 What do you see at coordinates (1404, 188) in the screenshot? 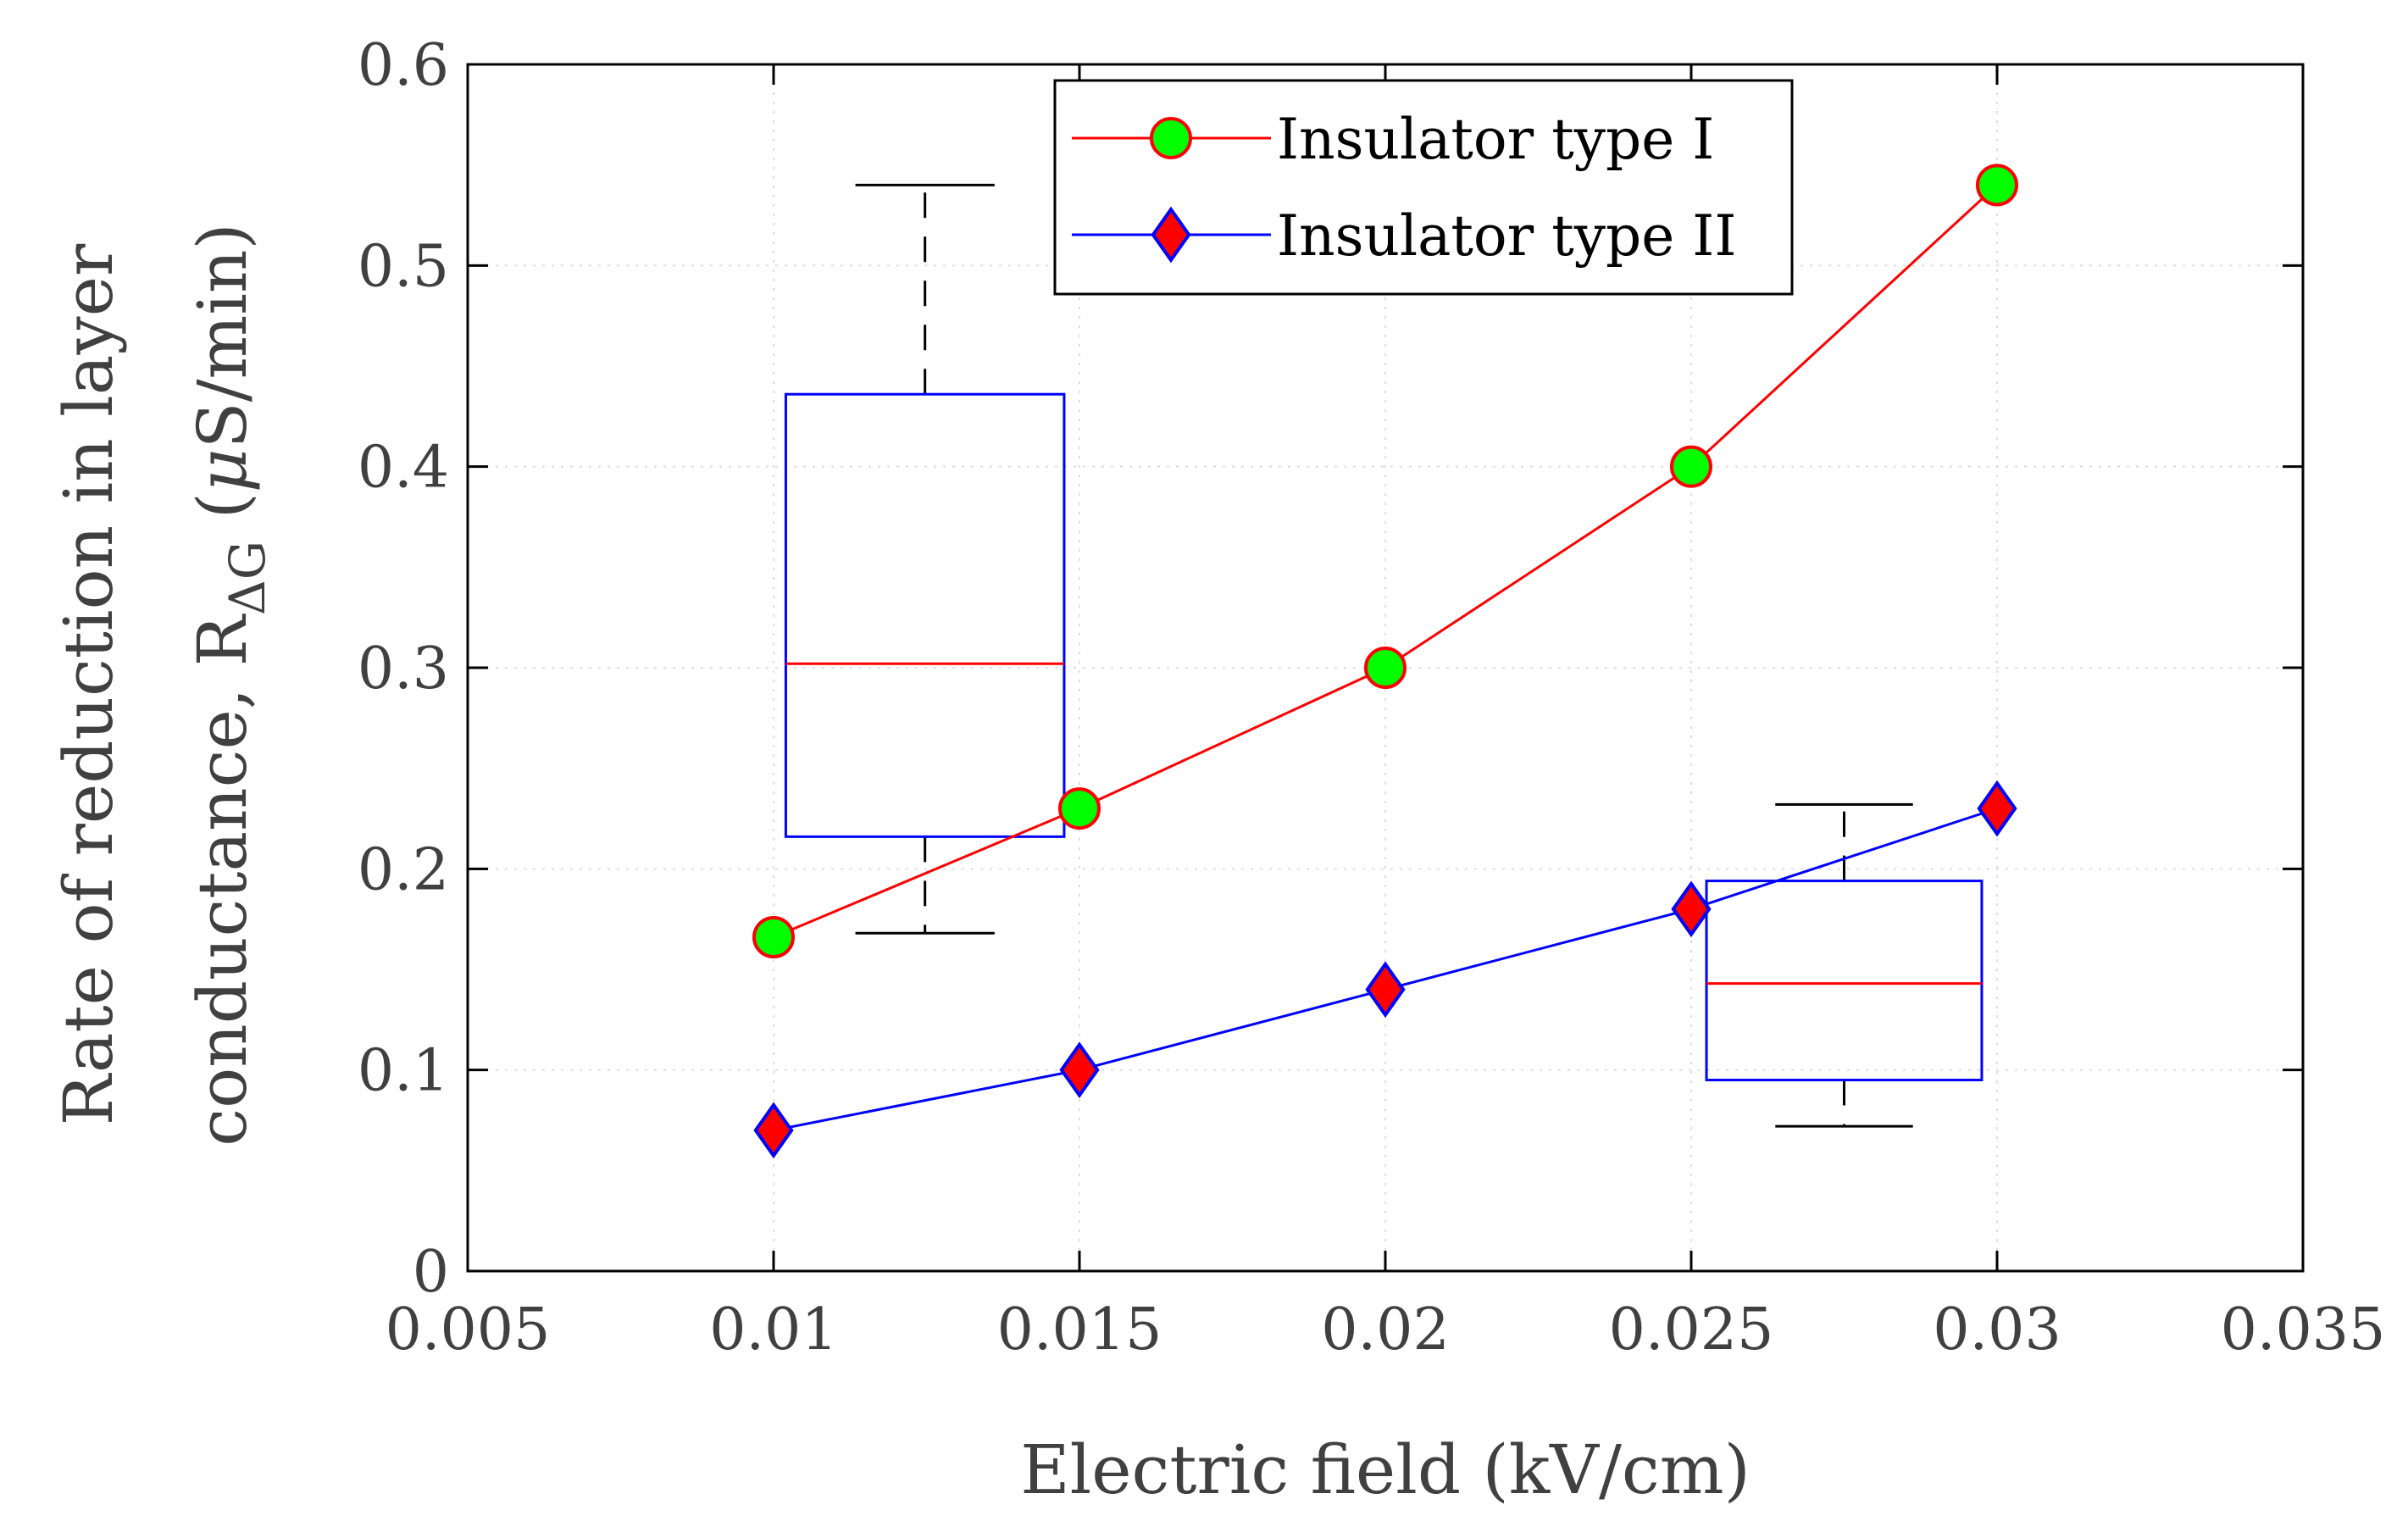
I see `legend-entries: Insulator type I Insulator type II` at bounding box center [1404, 188].